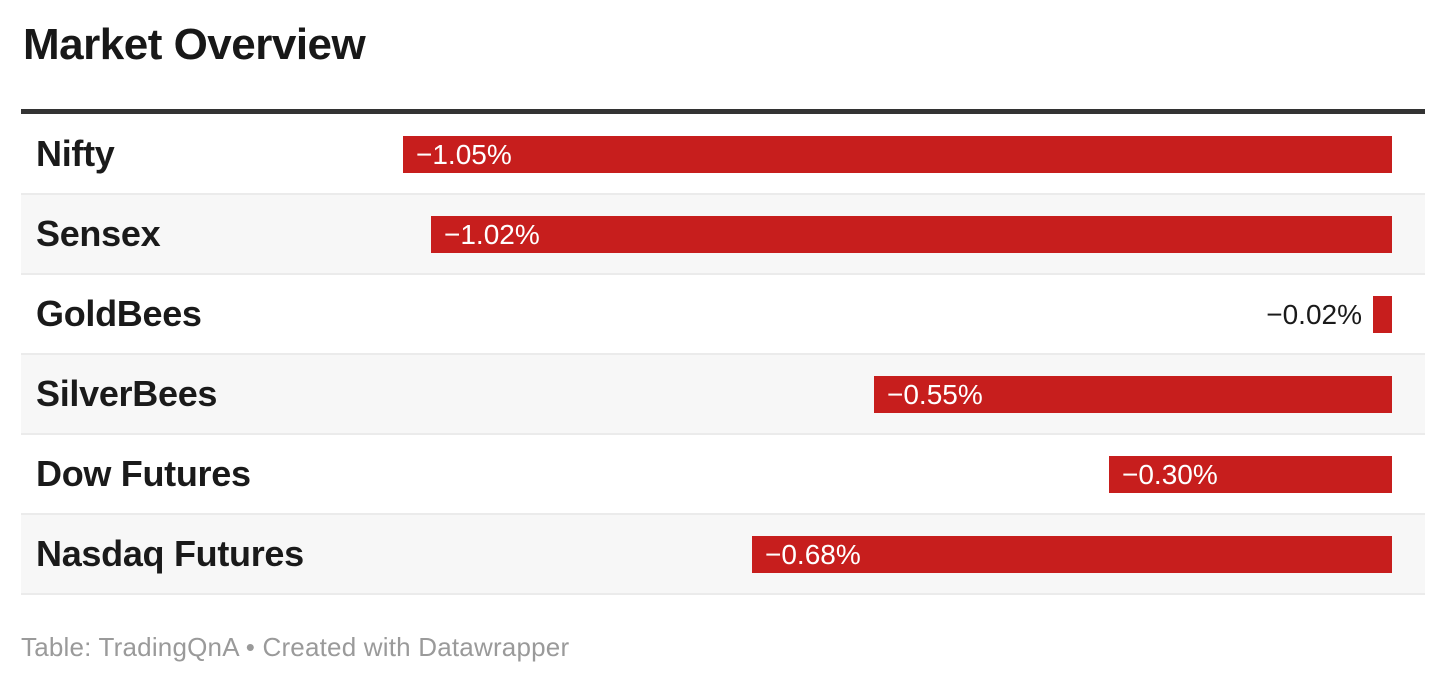 The width and height of the screenshot is (1444, 680). I want to click on bar-value-label: −0.68%, so click(813, 554).